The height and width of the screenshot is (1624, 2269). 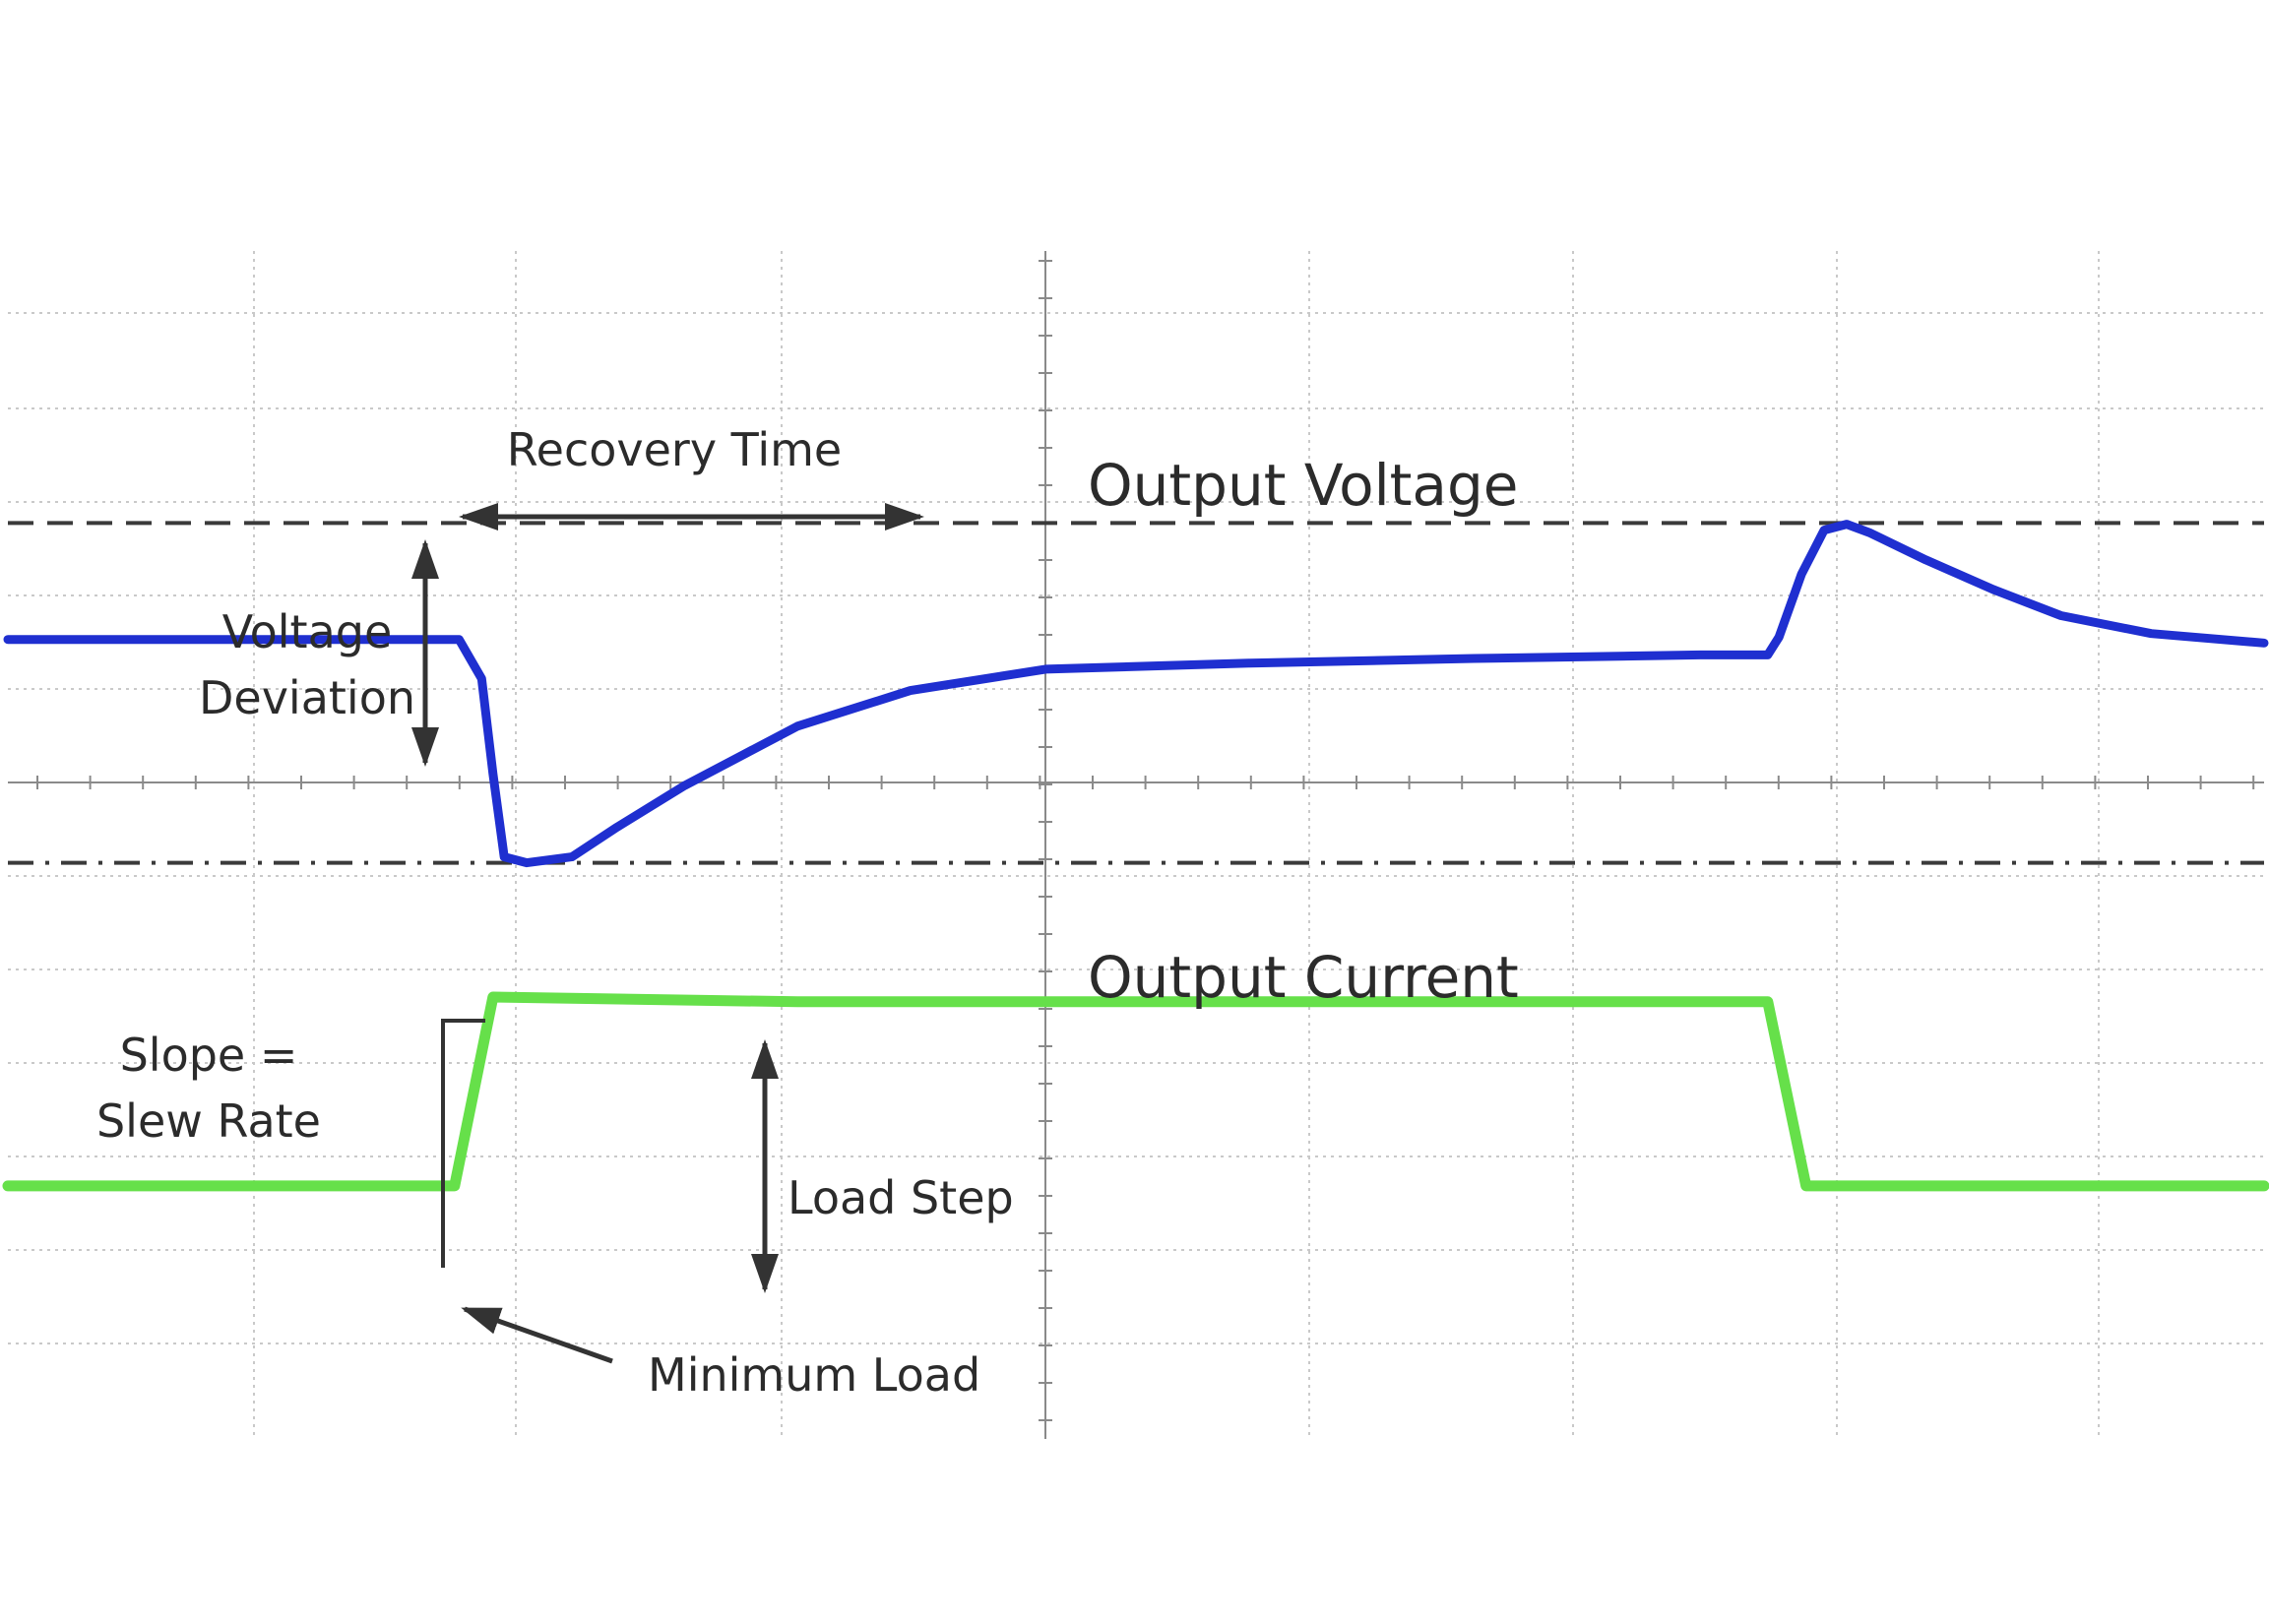 What do you see at coordinates (667, 933) in the screenshot?
I see `annotation-arrows` at bounding box center [667, 933].